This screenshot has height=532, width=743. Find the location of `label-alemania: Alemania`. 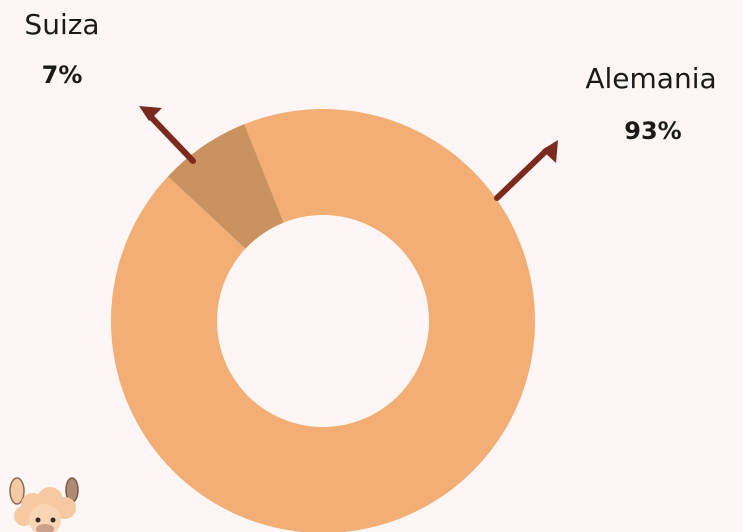

label-alemania: Alemania is located at coordinates (650, 78).